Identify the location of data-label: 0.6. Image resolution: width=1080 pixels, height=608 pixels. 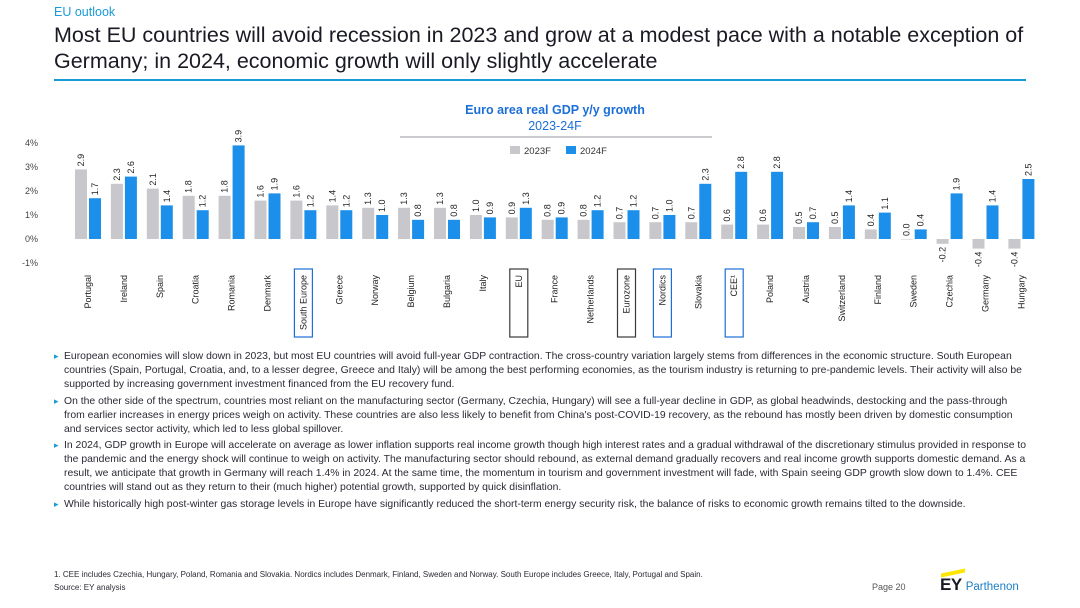
(763, 215).